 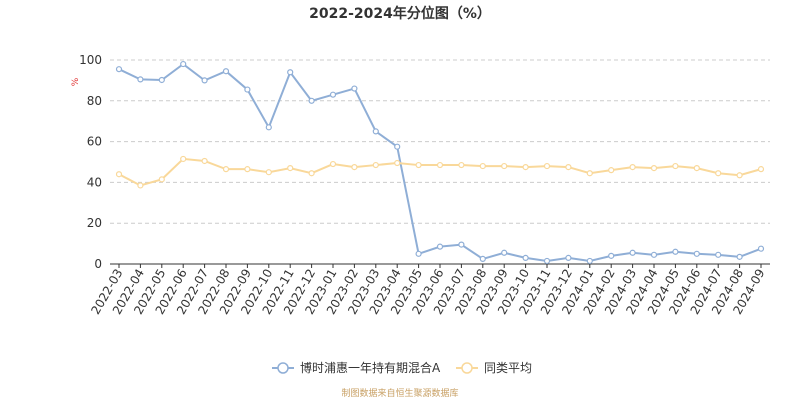 What do you see at coordinates (98, 264) in the screenshot?
I see `y-tick-label-0: 0` at bounding box center [98, 264].